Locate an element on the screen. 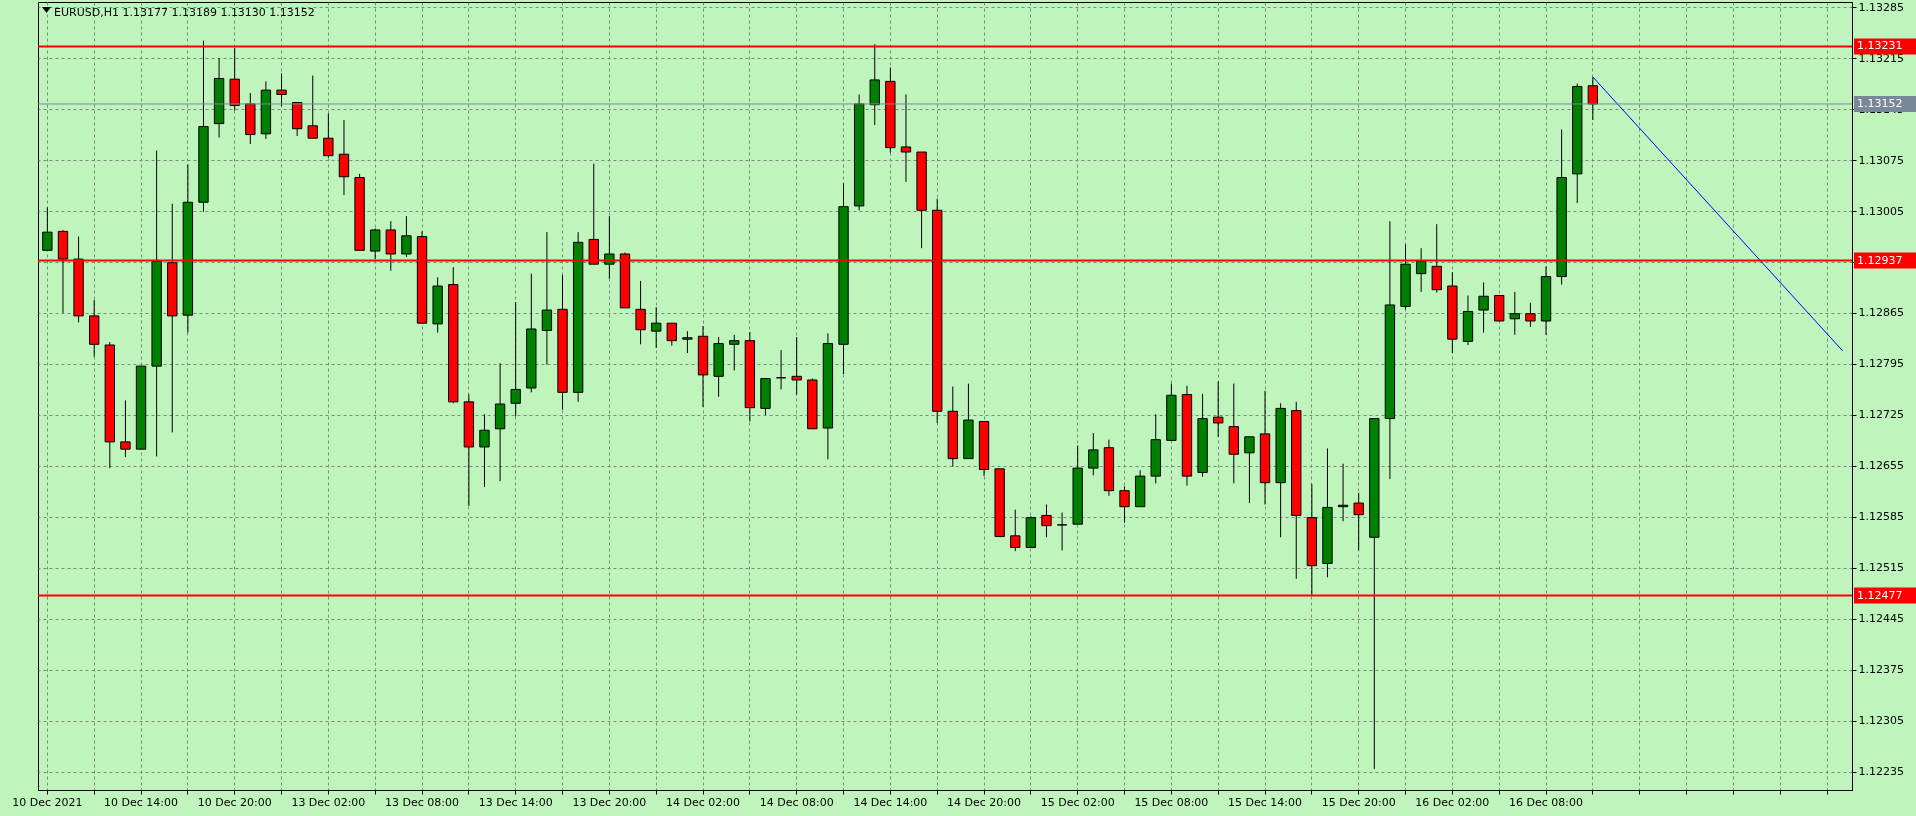 Image resolution: width=1916 pixels, height=816 pixels. y-tick-label: 1.12445 is located at coordinates (1881, 619).